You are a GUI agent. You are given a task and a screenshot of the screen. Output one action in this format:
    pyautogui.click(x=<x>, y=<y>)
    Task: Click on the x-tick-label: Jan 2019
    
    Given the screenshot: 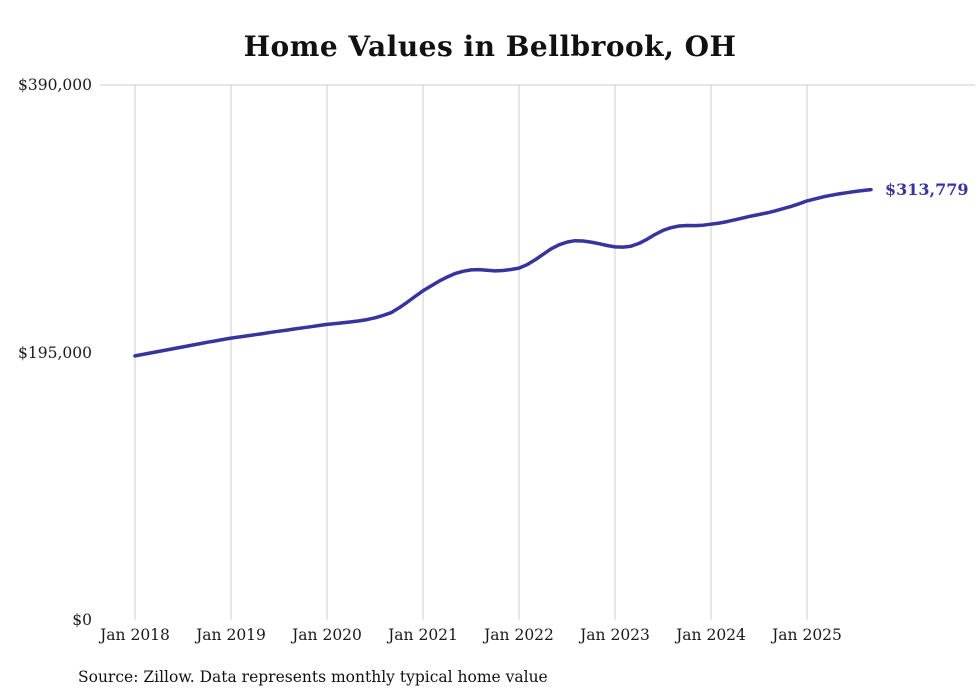 What is the action you would take?
    pyautogui.click(x=231, y=635)
    